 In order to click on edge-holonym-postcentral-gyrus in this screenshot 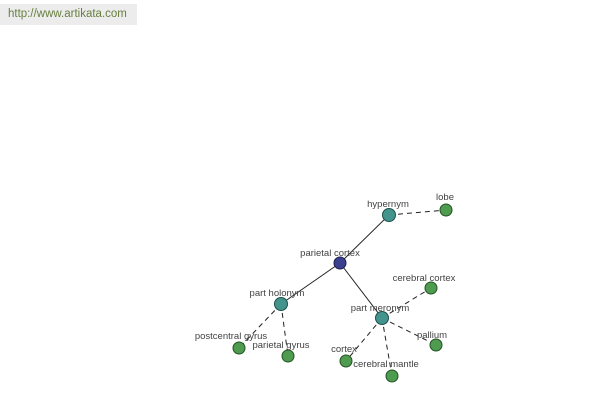, I will do `click(260, 326)`.